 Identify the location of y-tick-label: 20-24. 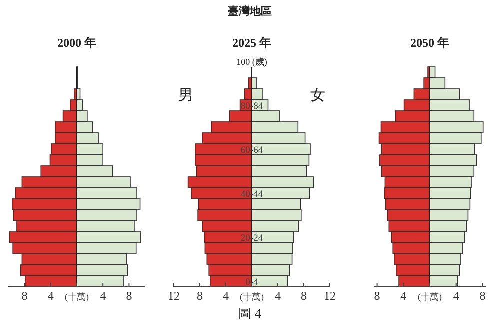
(252, 239).